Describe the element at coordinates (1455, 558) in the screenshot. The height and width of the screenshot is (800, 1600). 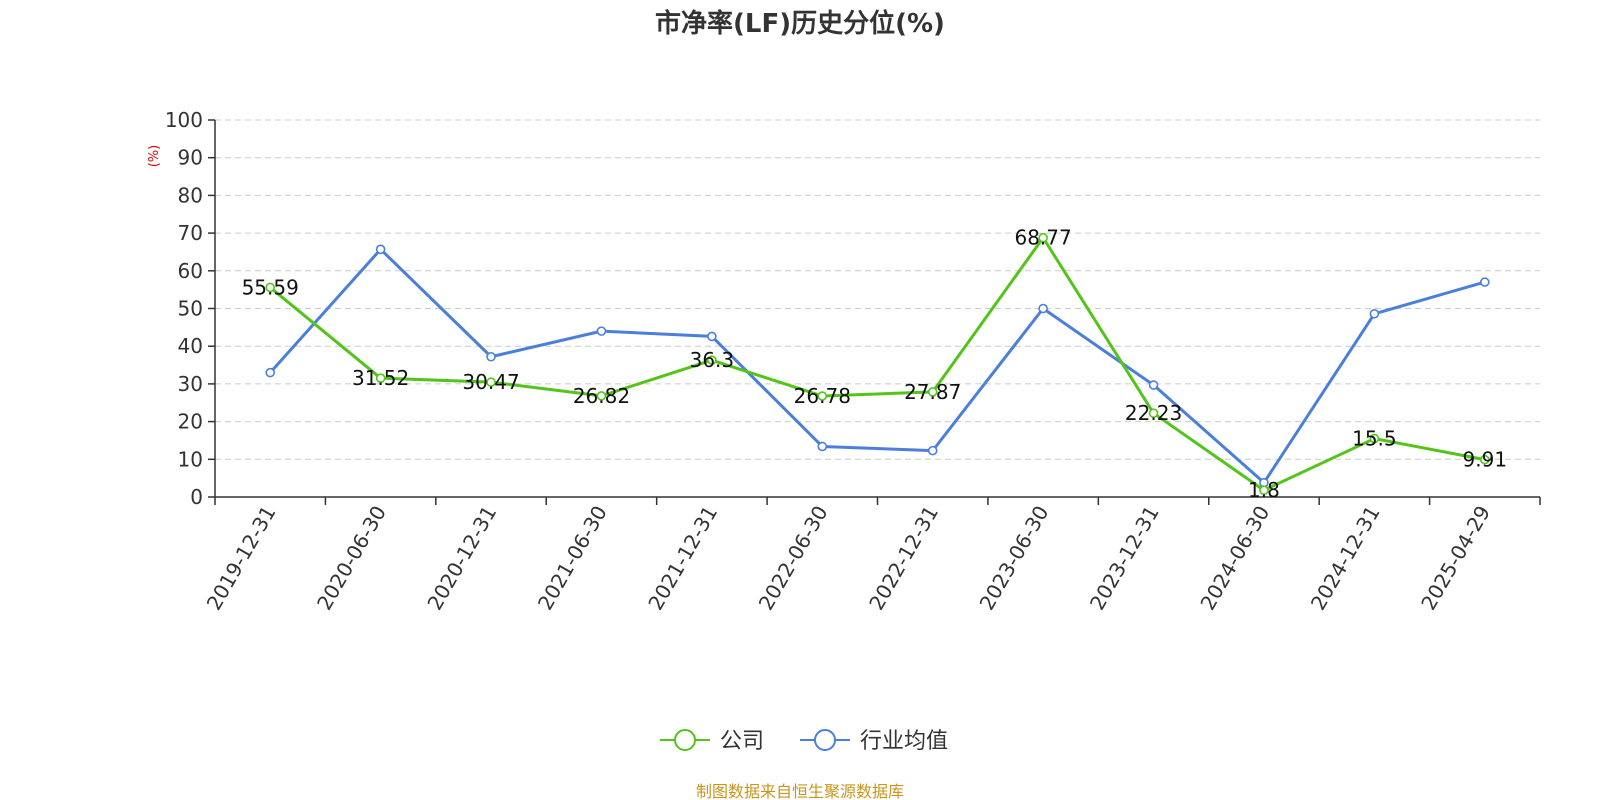
I see `x-tick-label: 2025-04-29` at that location.